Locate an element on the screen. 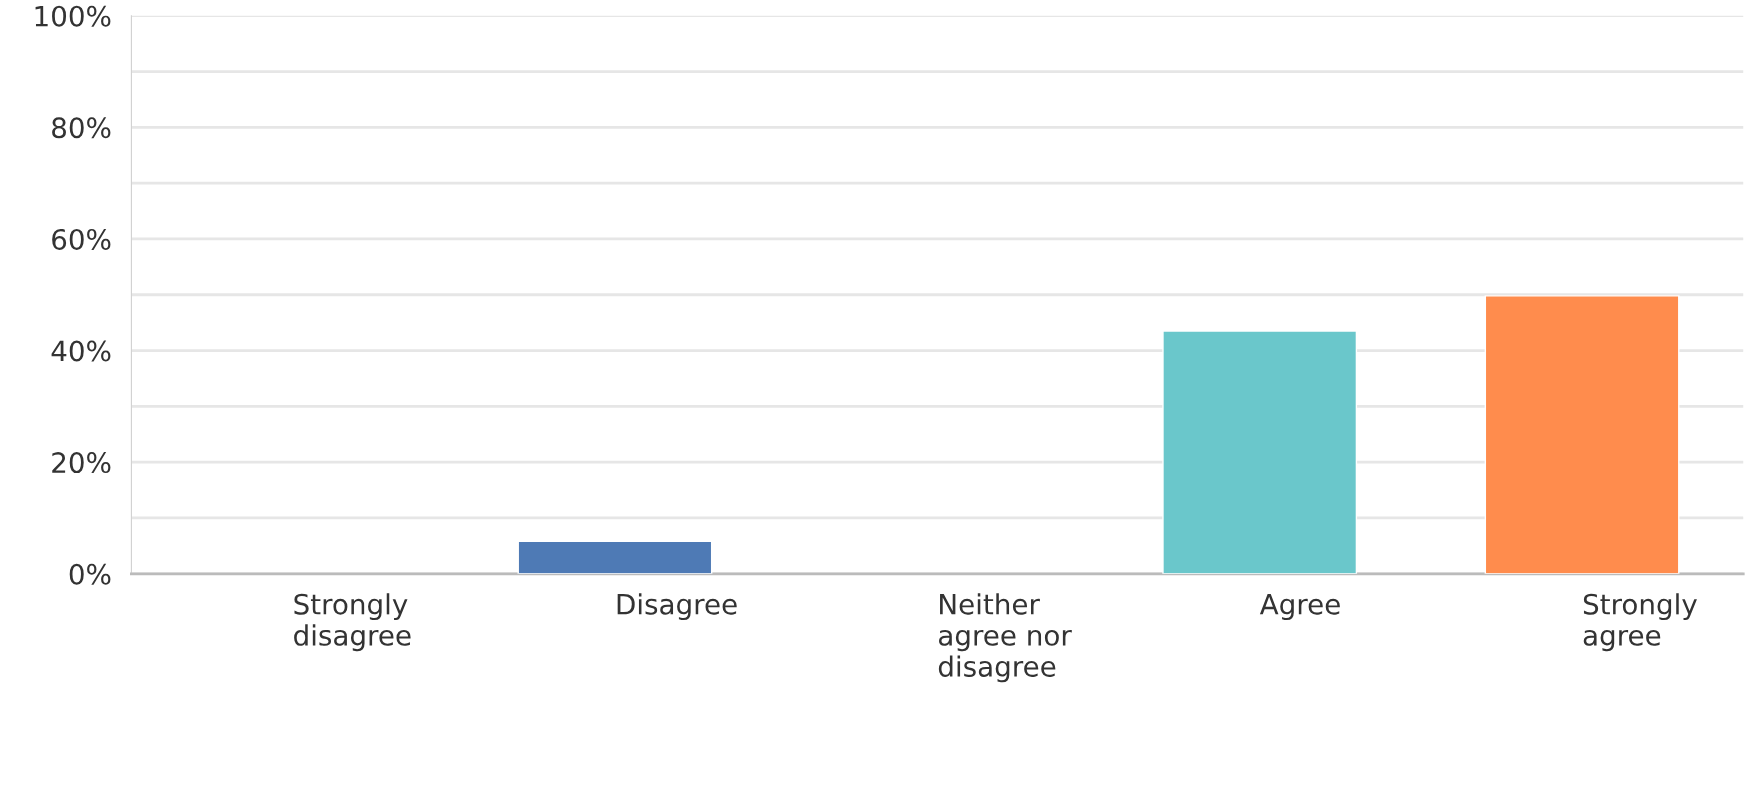 This screenshot has height=786, width=1752. x-tick-label: Agree is located at coordinates (1299, 607).